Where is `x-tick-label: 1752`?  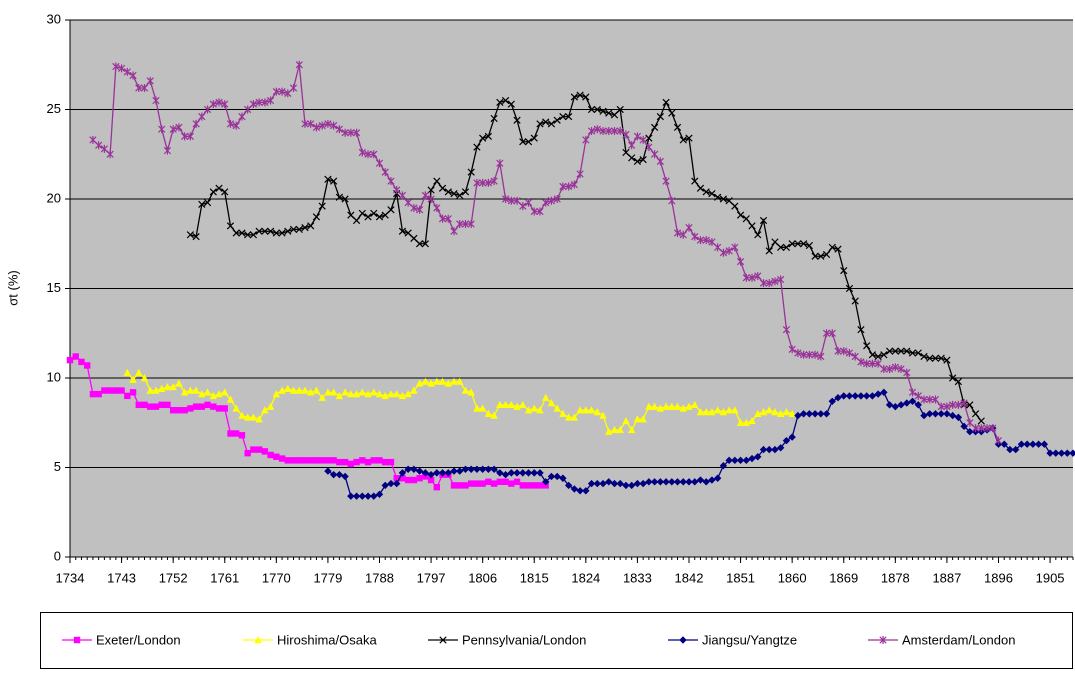 x-tick-label: 1752 is located at coordinates (173, 577).